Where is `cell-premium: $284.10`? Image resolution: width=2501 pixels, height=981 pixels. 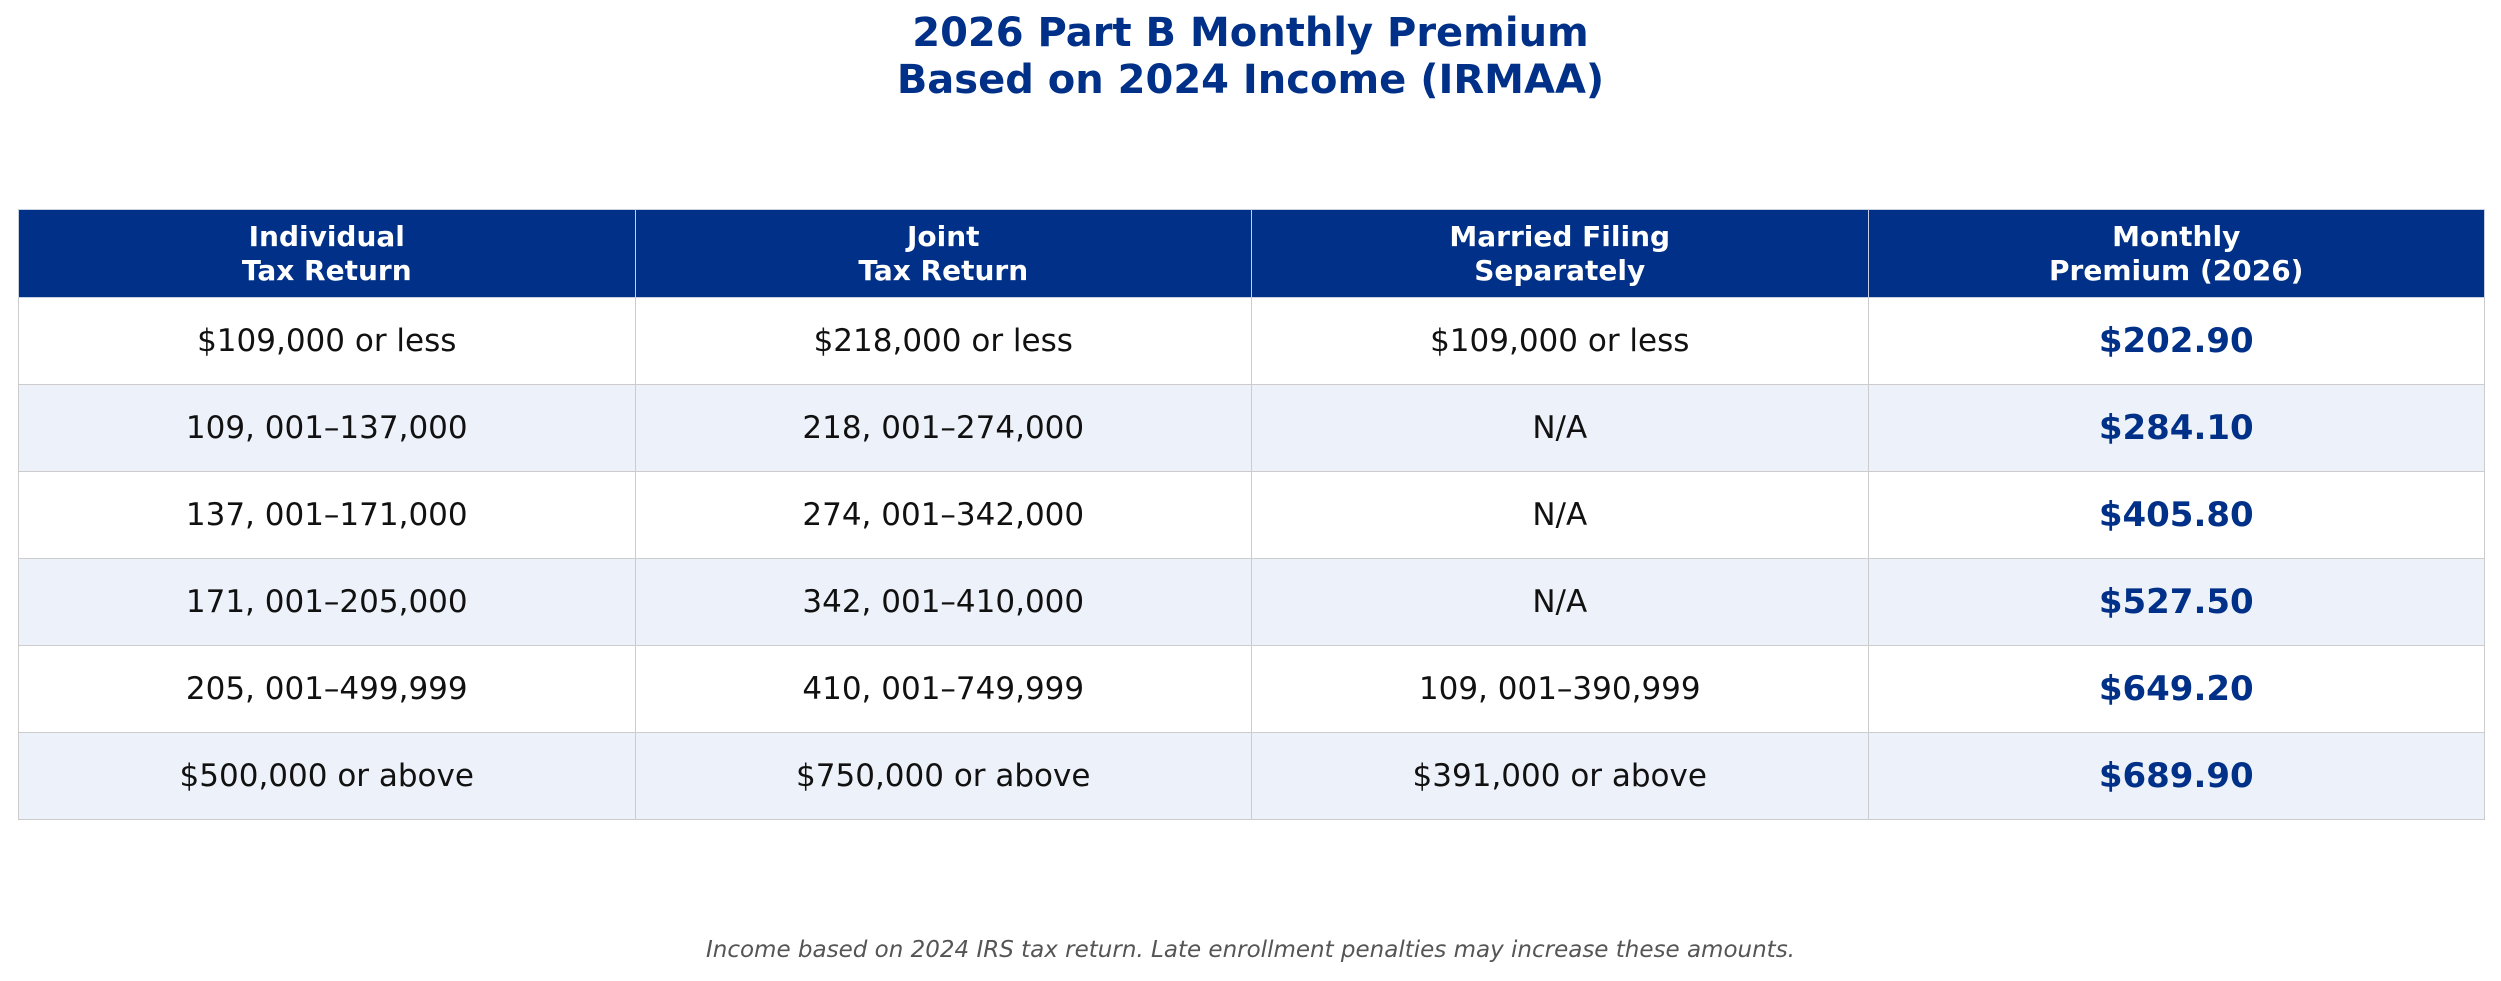
cell-premium: $284.10 is located at coordinates (2176, 428).